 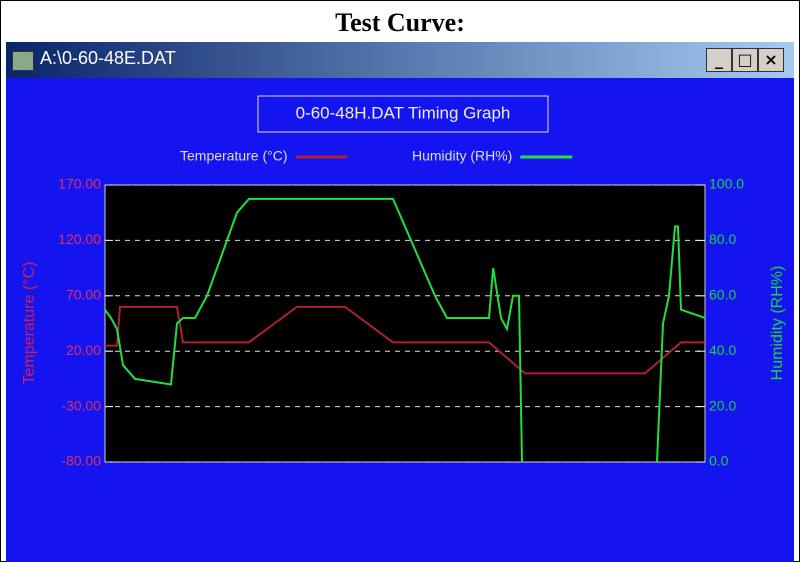 I want to click on y-tick-label: -80.00, so click(x=81, y=461).